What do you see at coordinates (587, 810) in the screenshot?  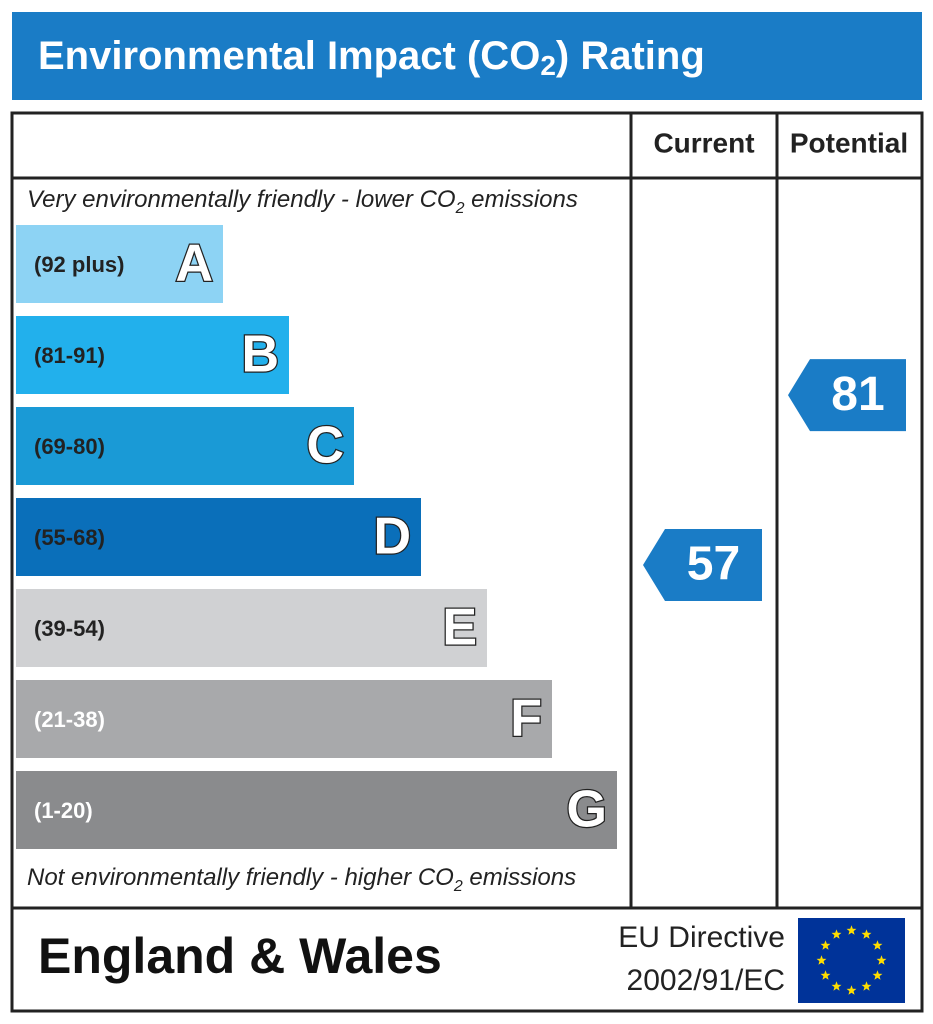 I see `band-letter: G` at bounding box center [587, 810].